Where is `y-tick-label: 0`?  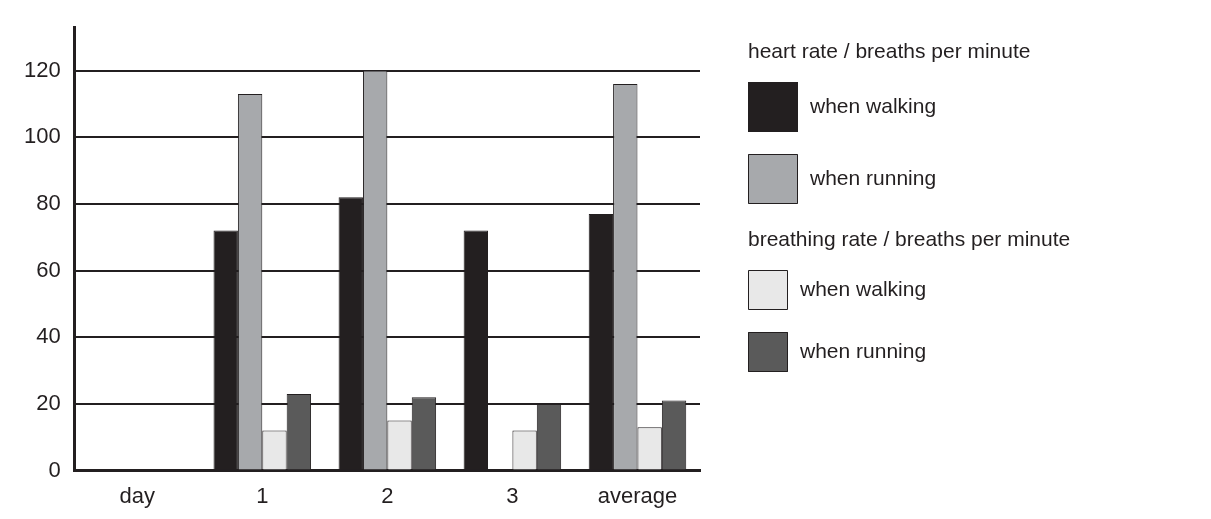 y-tick-label: 0 is located at coordinates (54, 469).